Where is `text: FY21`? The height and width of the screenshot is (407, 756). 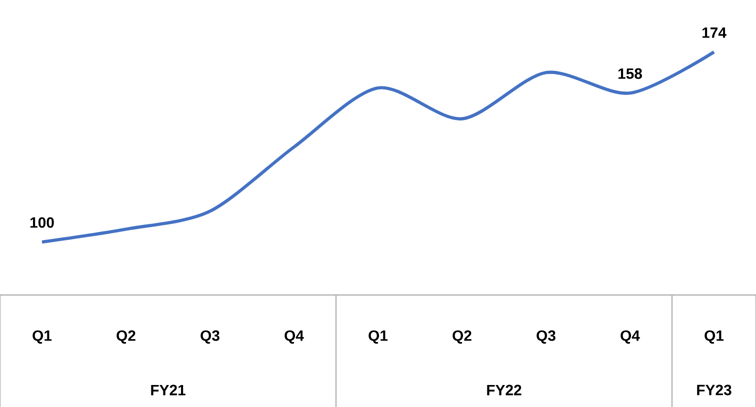 text: FY21 is located at coordinates (168, 390).